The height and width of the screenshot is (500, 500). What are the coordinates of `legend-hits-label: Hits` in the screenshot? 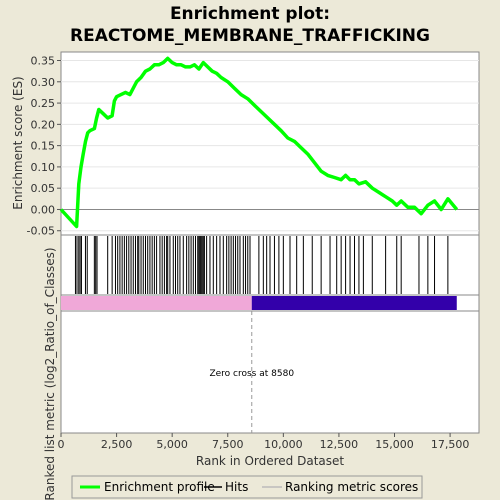 It's located at (236, 487).